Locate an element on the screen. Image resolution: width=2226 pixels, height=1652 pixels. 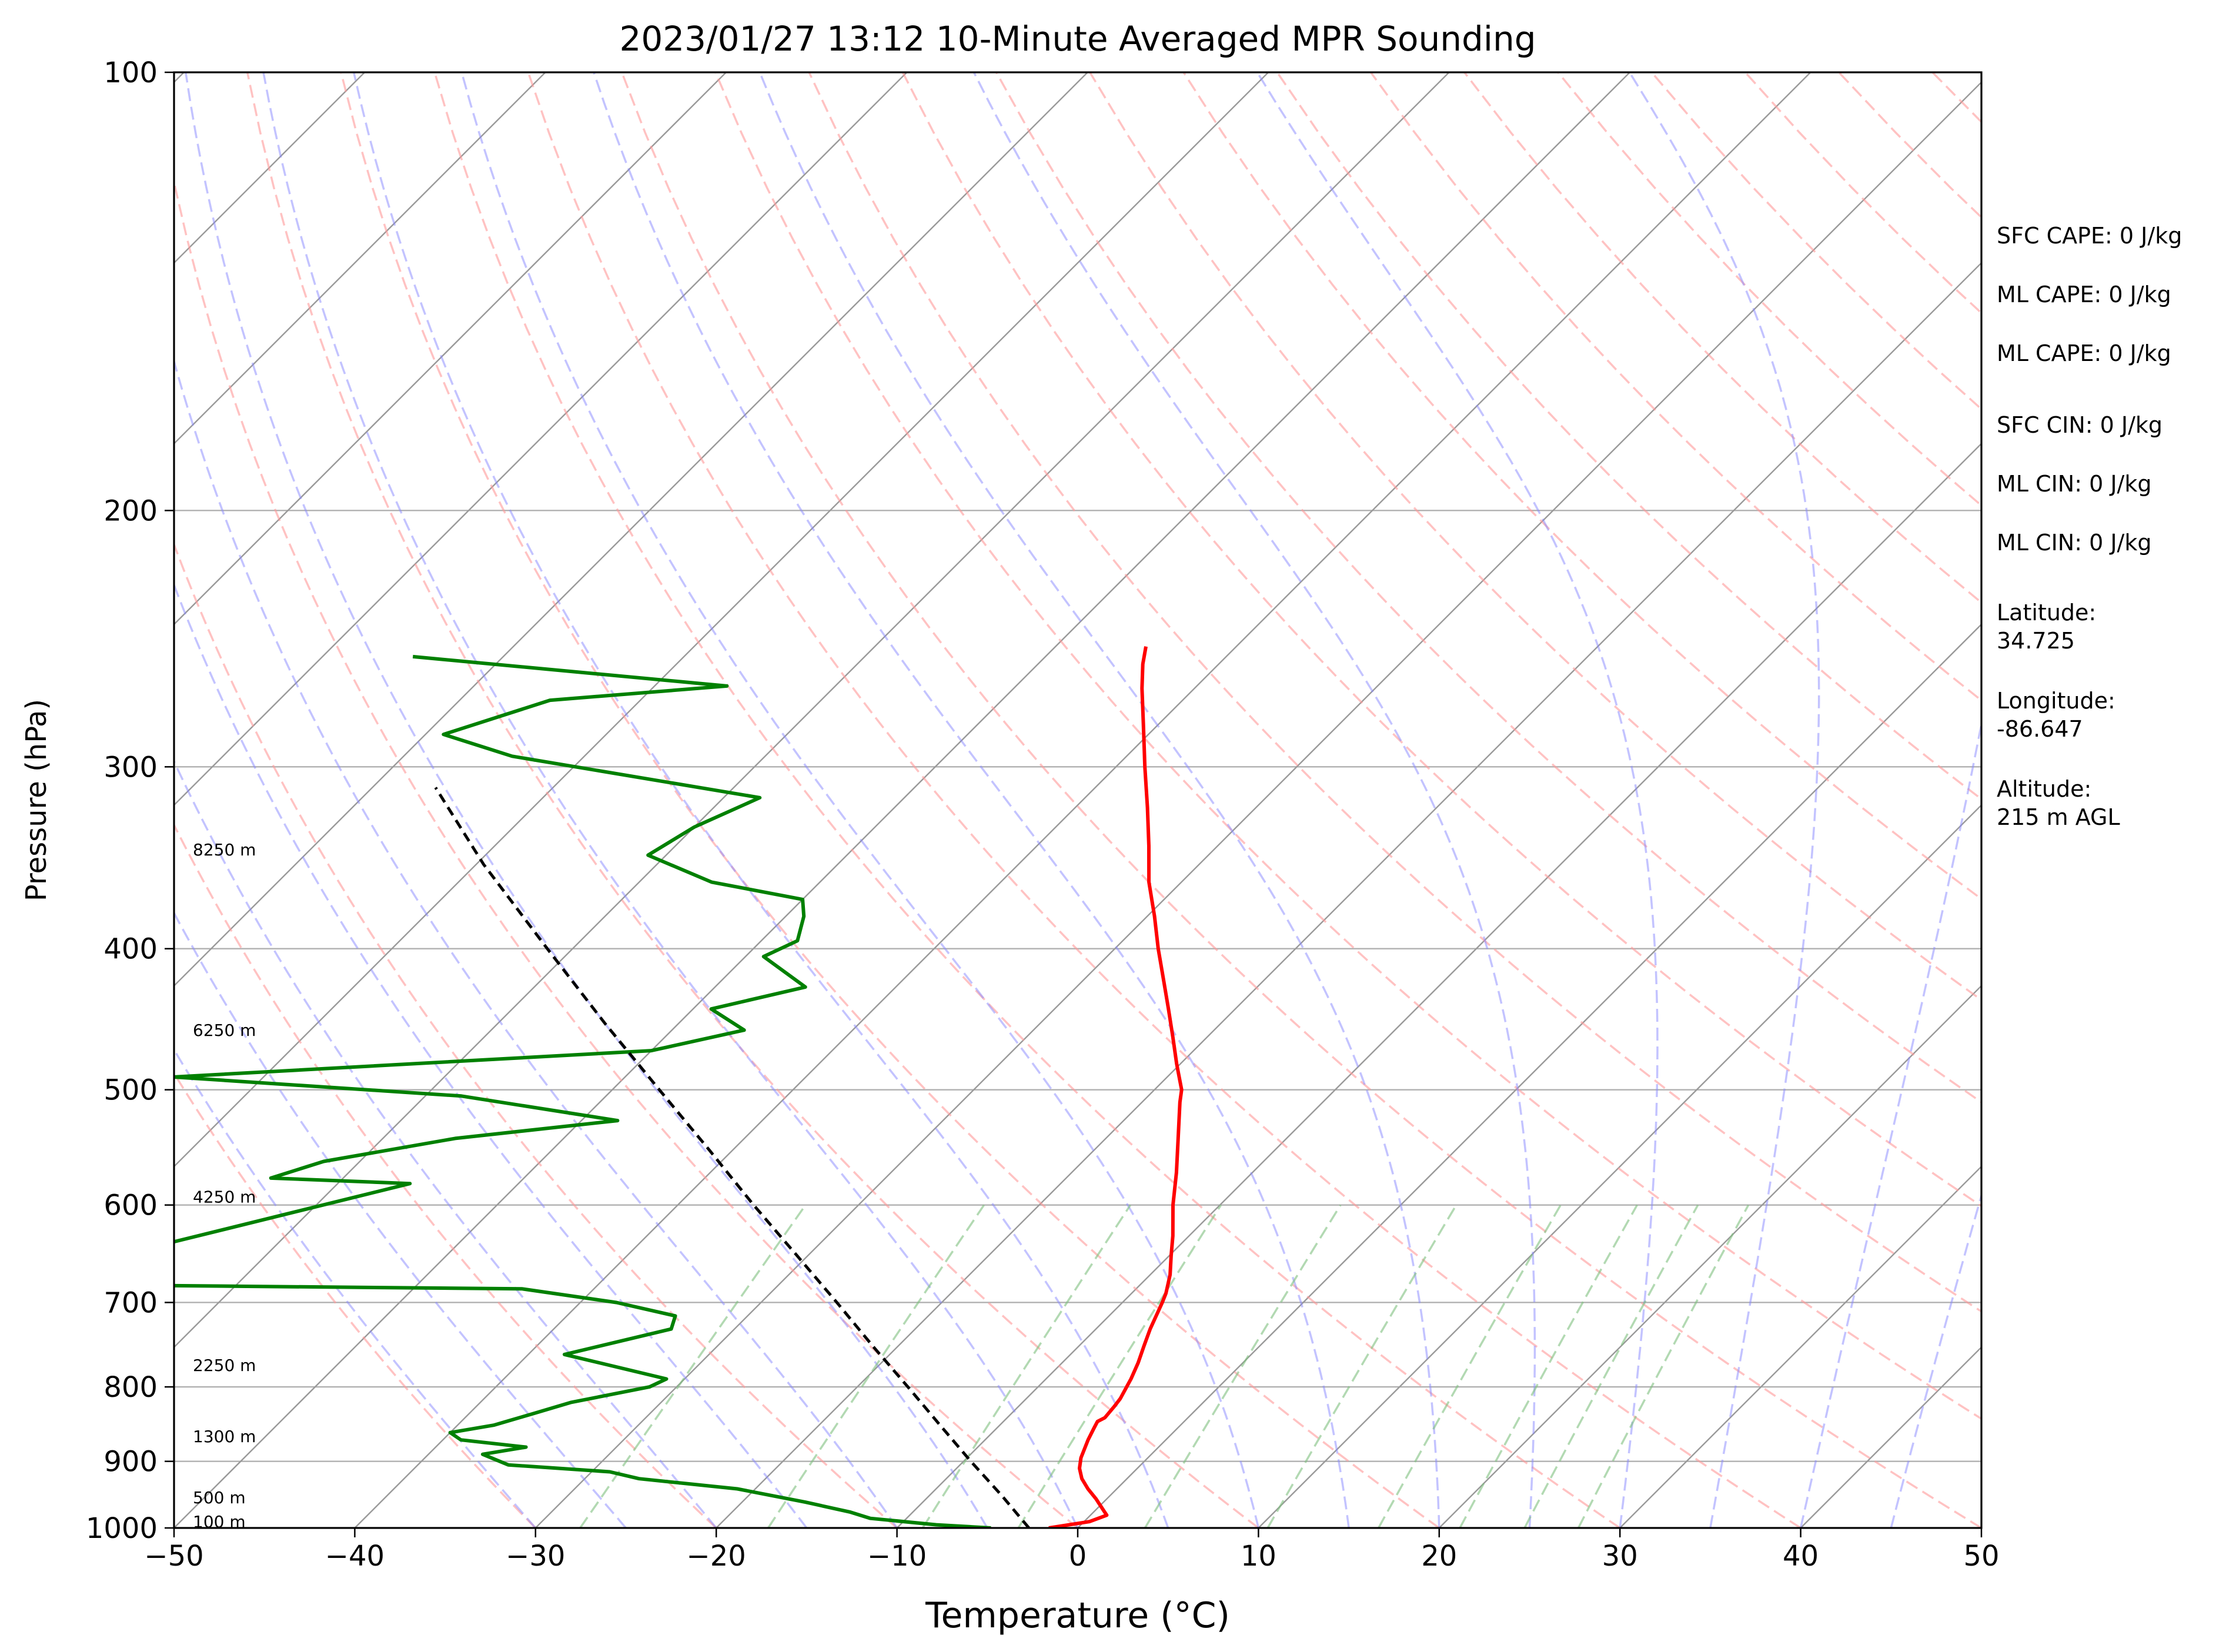
y-tick-label: 300 is located at coordinates (130, 768).